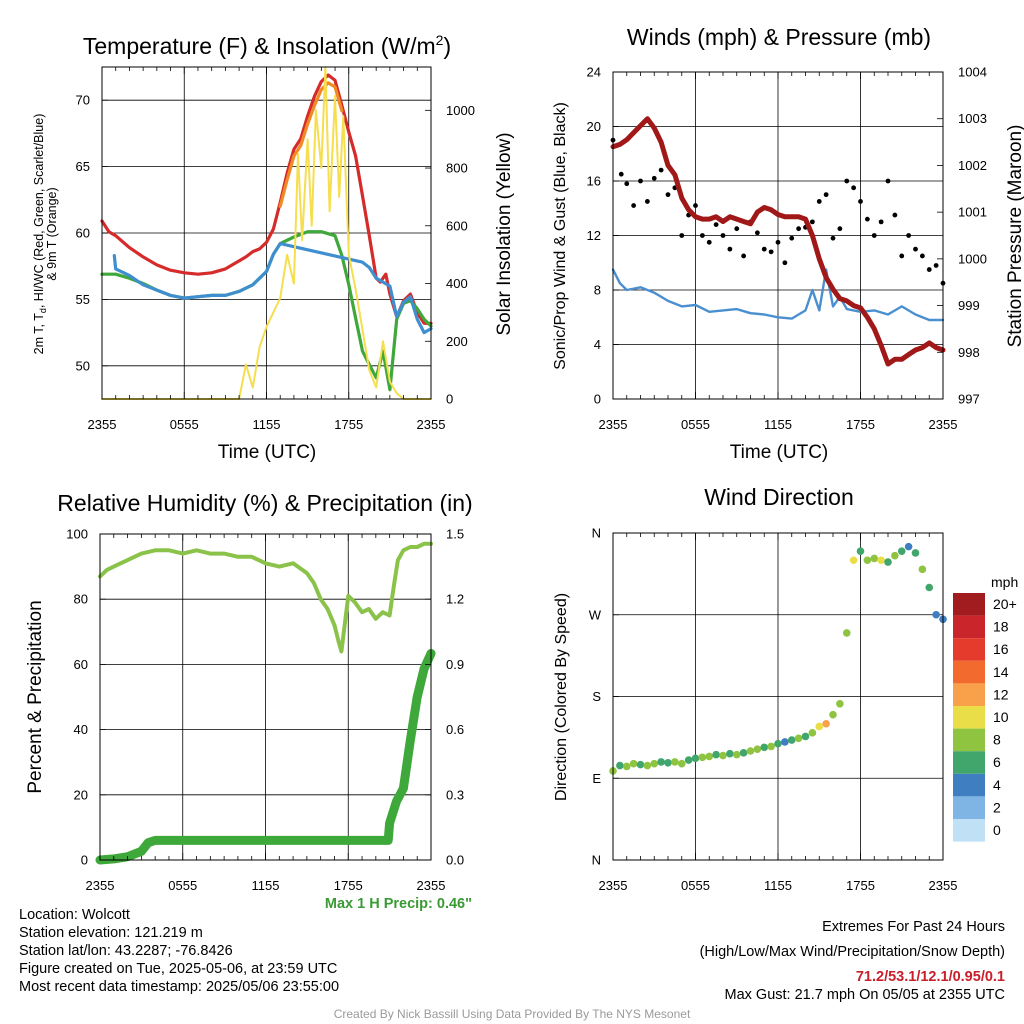 The image size is (1024, 1024). Describe the element at coordinates (560, 236) in the screenshot. I see `wind-ylabel-left: Sonic/Prop Wind & Gust (Blue, Black)` at that location.